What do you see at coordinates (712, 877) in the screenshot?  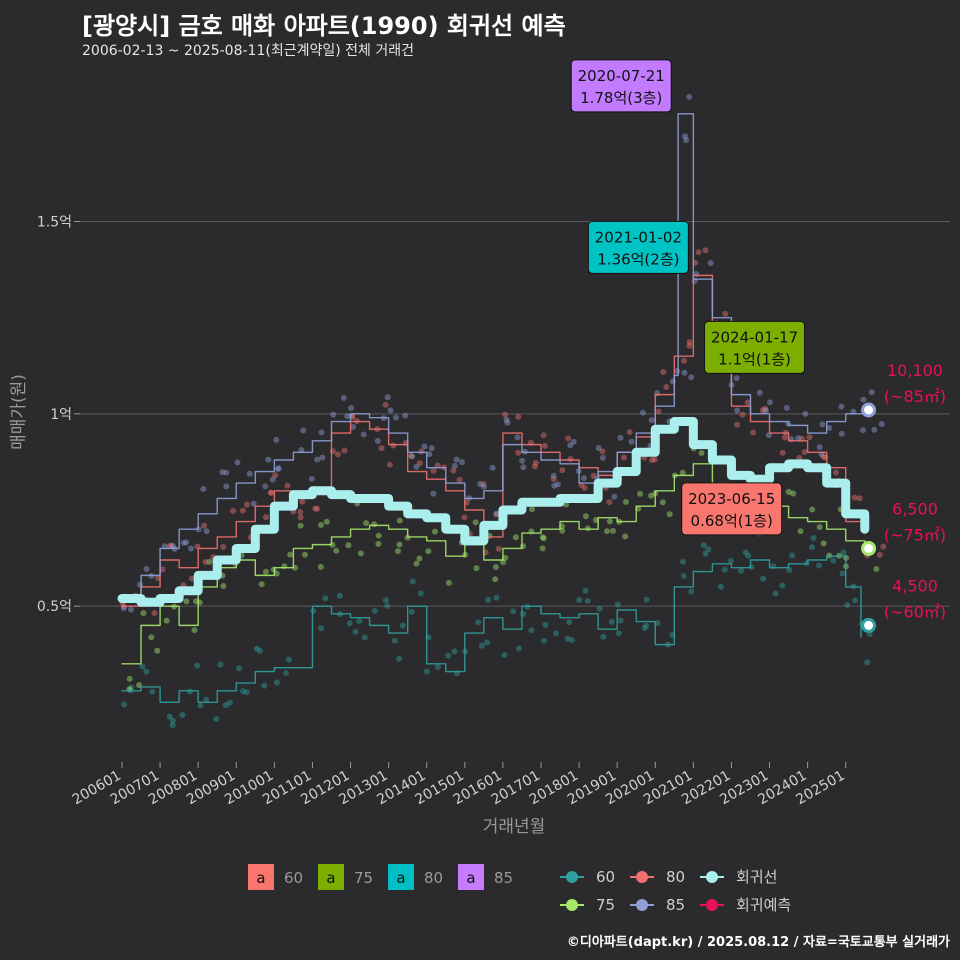 I see `legend-line-dot` at bounding box center [712, 877].